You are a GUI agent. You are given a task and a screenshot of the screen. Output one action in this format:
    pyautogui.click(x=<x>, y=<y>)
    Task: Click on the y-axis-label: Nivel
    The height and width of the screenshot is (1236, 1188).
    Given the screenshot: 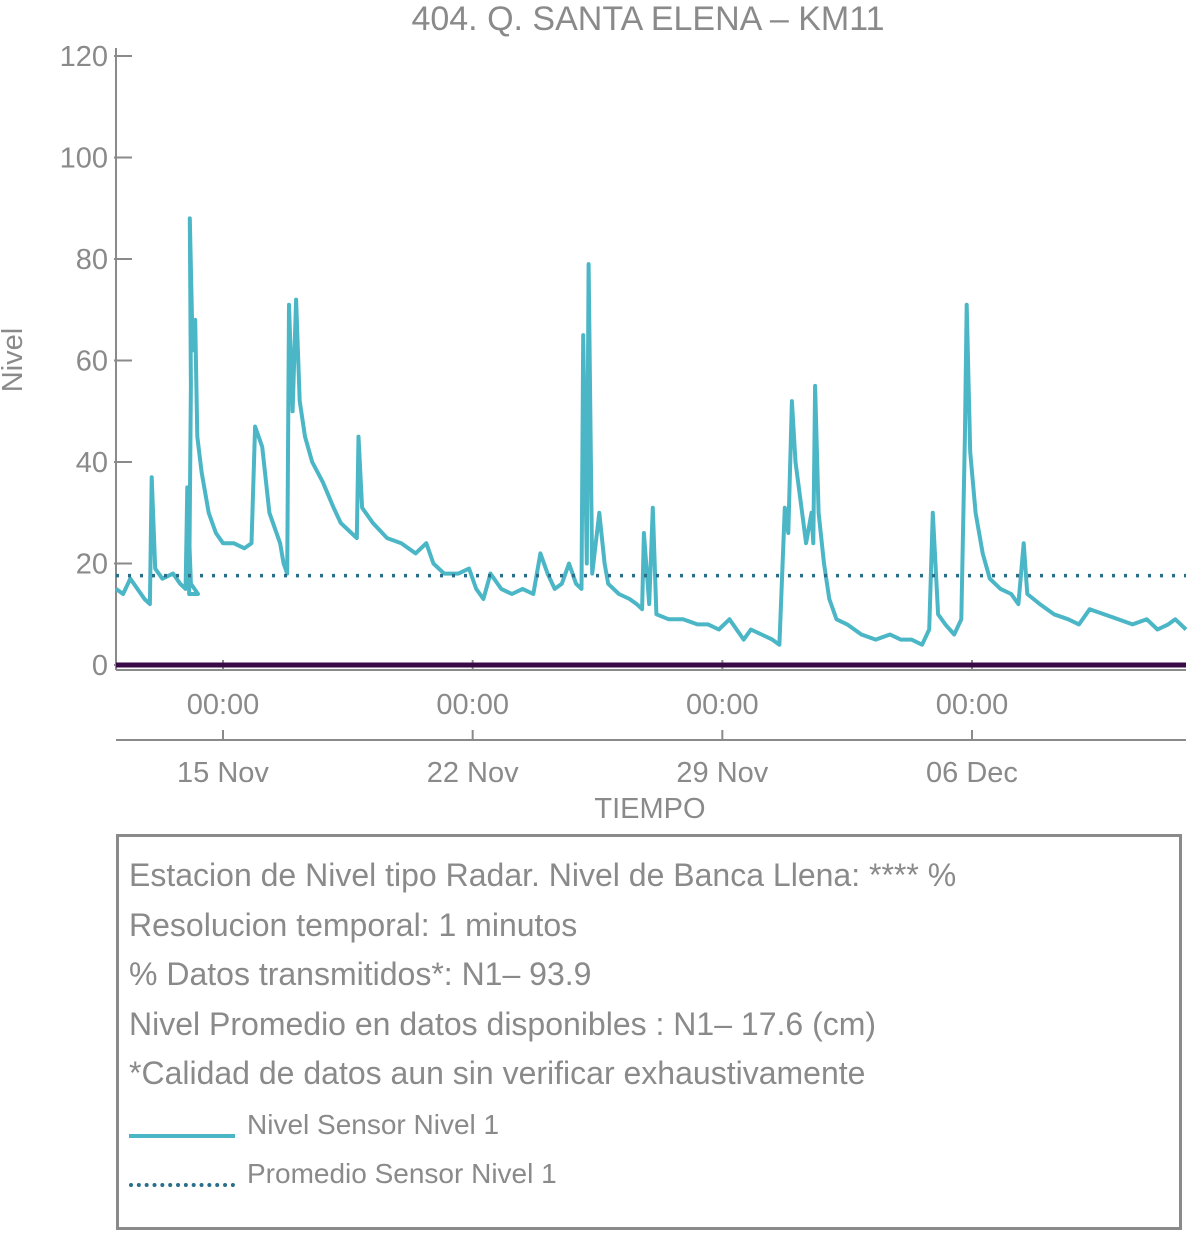 What is the action you would take?
    pyautogui.click(x=14, y=360)
    